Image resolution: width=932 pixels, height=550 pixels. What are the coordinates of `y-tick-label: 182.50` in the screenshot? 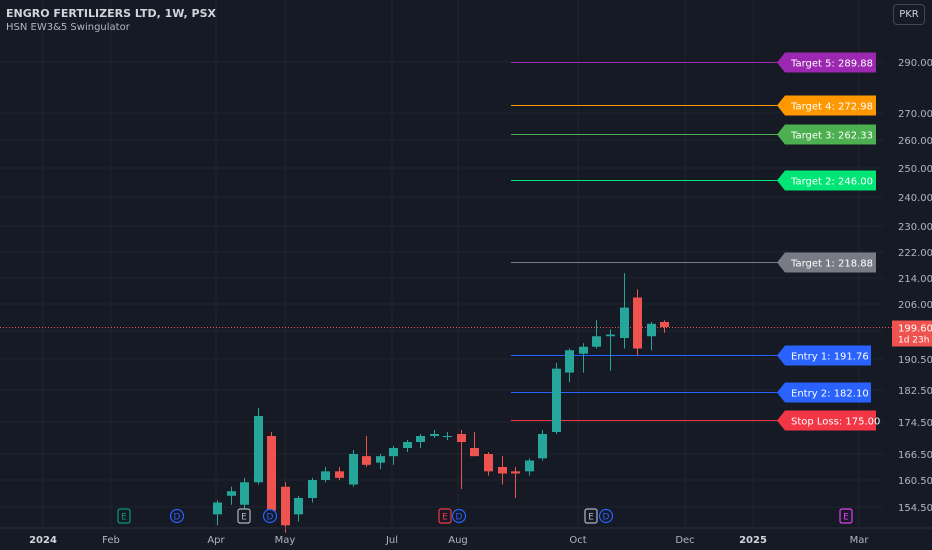 It's located at (915, 391).